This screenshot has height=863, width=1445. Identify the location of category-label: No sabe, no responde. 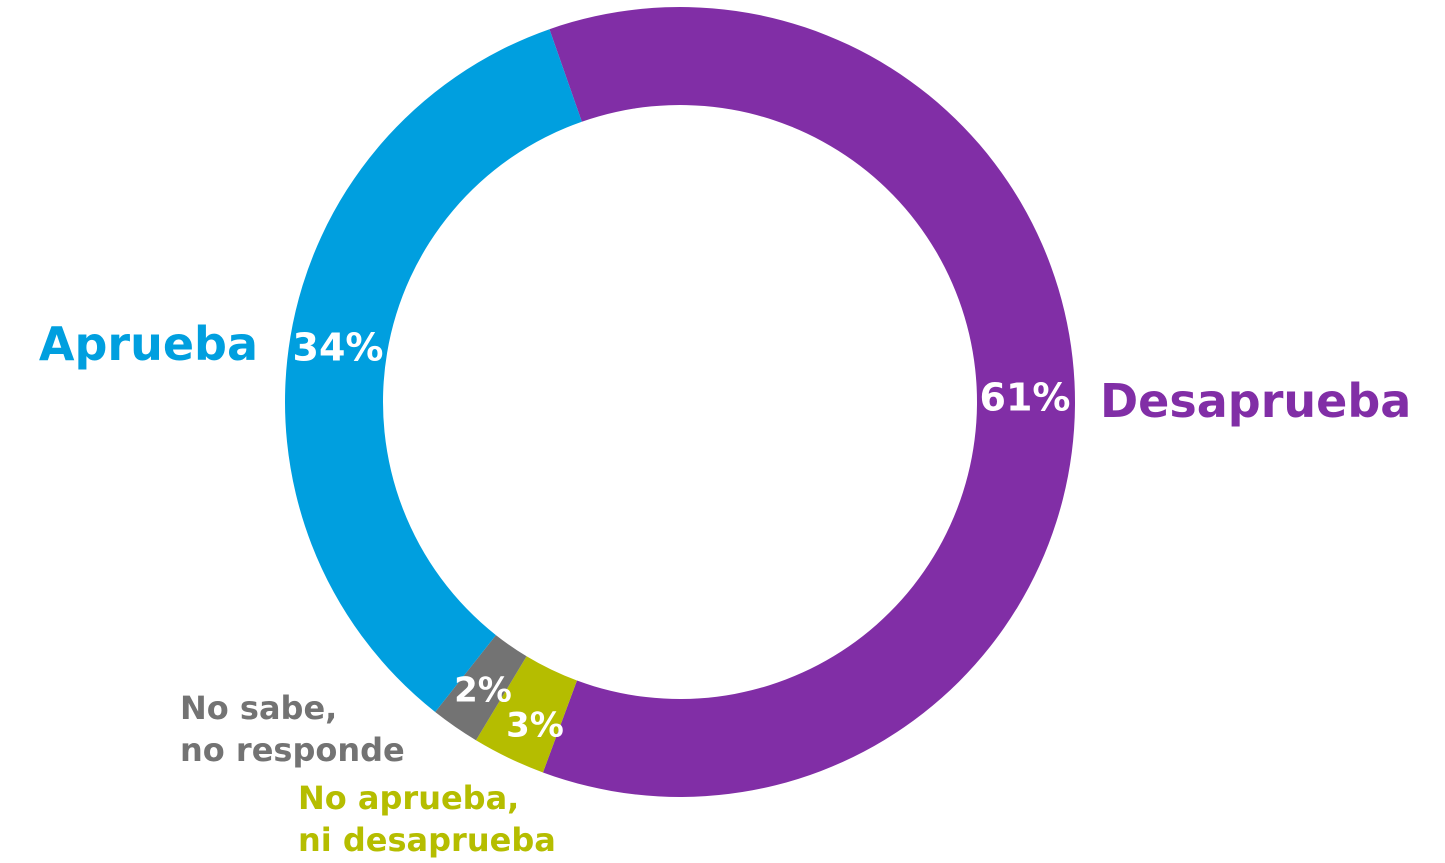
(292, 729).